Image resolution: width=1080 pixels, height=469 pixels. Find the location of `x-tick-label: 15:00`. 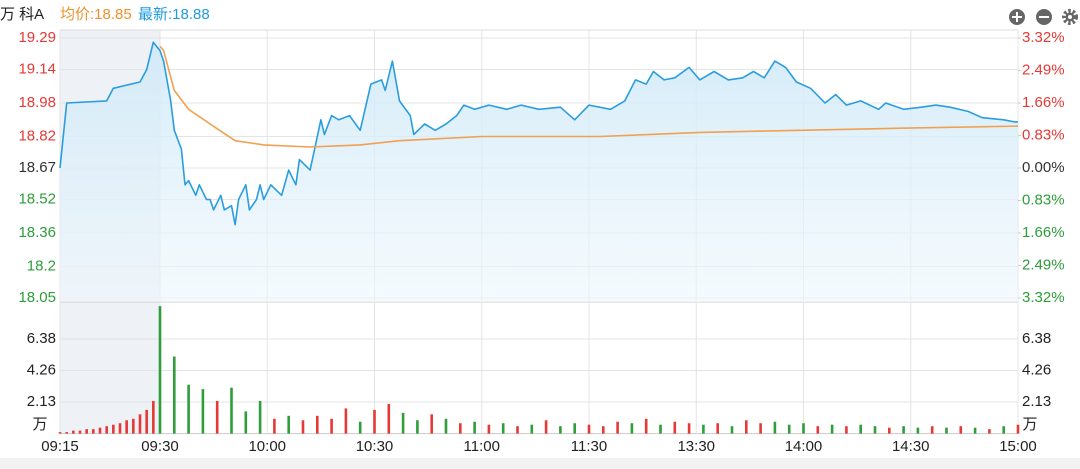

x-tick-label: 15:00 is located at coordinates (1018, 446).